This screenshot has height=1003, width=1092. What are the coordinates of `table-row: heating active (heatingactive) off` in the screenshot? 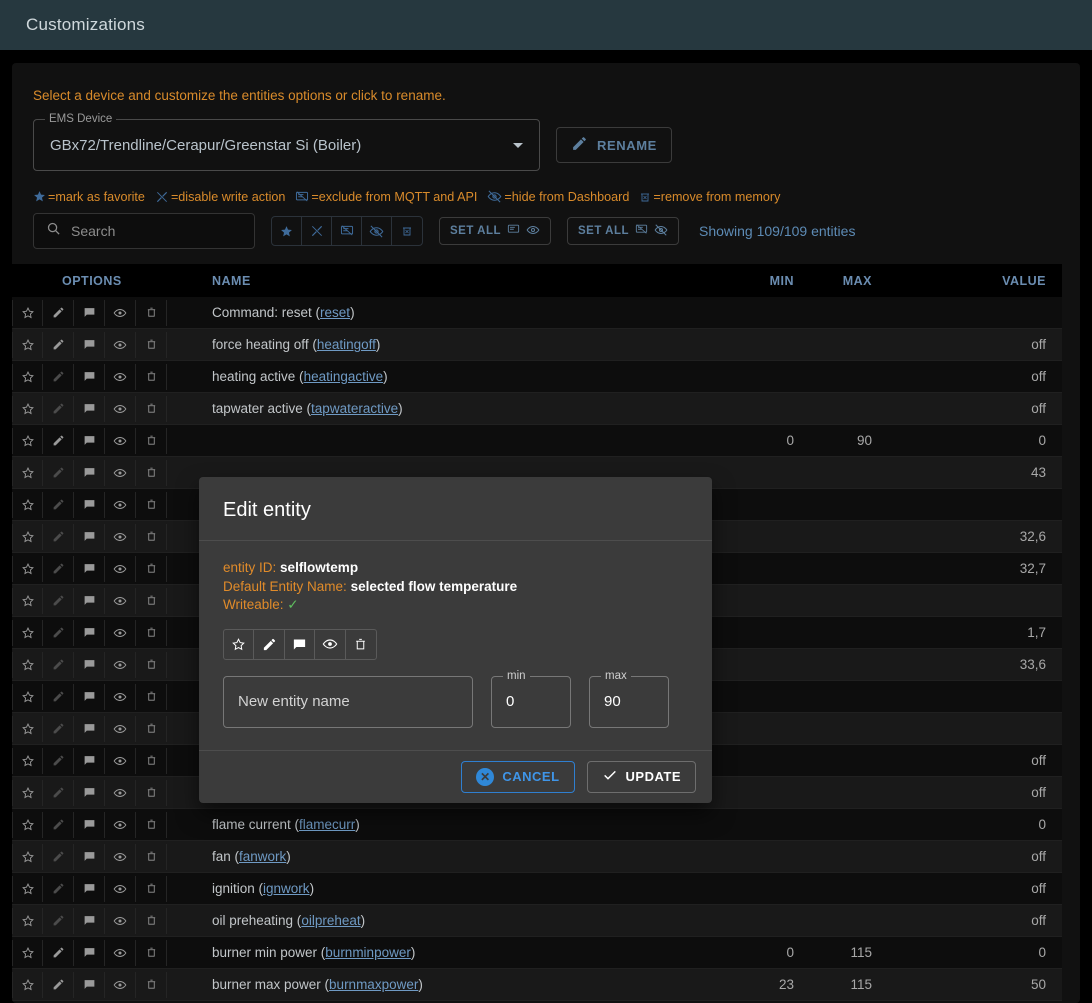 It's located at (537, 377).